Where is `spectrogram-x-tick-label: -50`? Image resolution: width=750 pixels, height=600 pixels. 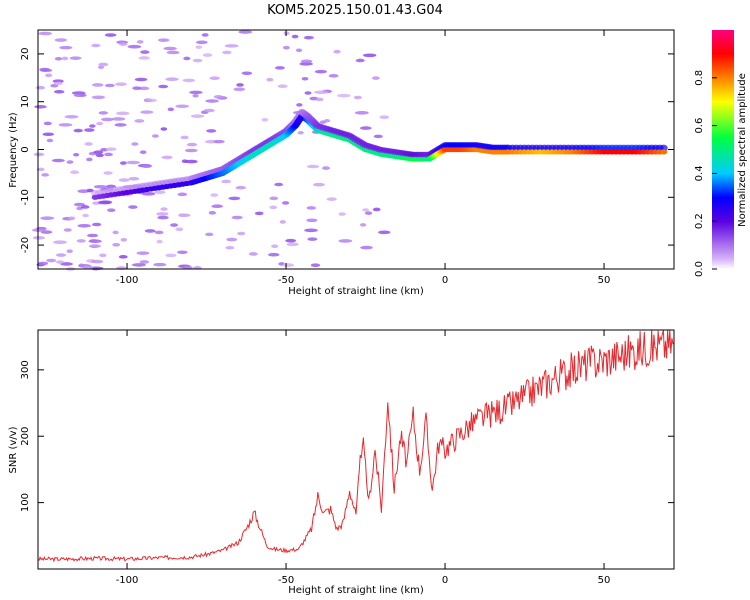
spectrogram-x-tick-label: -50 is located at coordinates (286, 280).